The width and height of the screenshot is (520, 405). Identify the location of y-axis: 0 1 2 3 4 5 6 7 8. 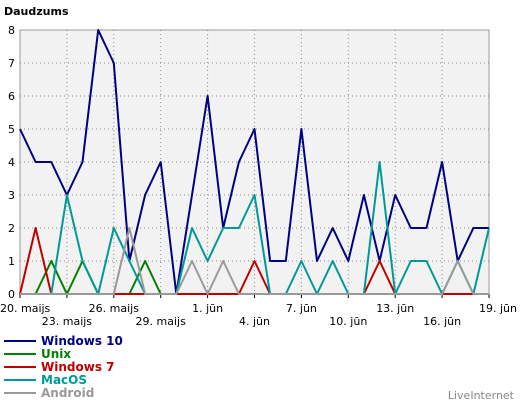
(11, 162).